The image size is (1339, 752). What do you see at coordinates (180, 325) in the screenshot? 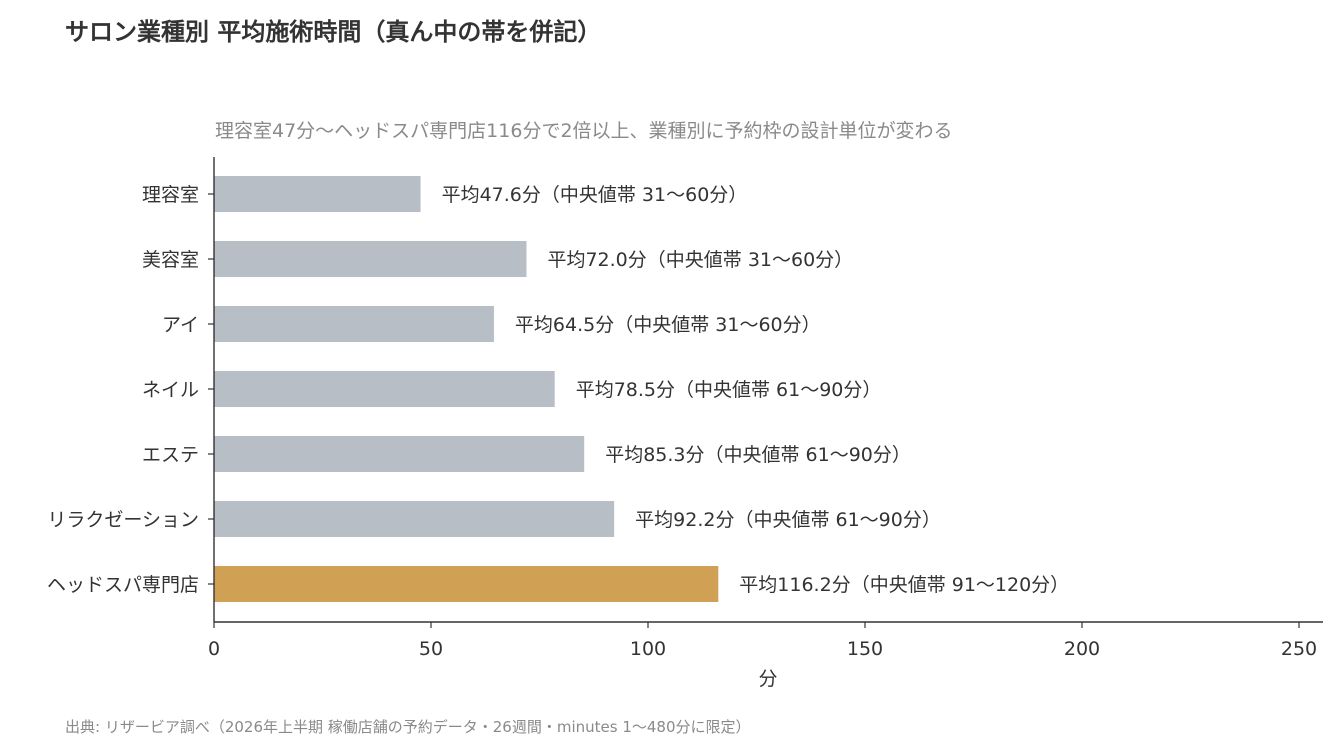
I see `category-label-2: アイ` at bounding box center [180, 325].